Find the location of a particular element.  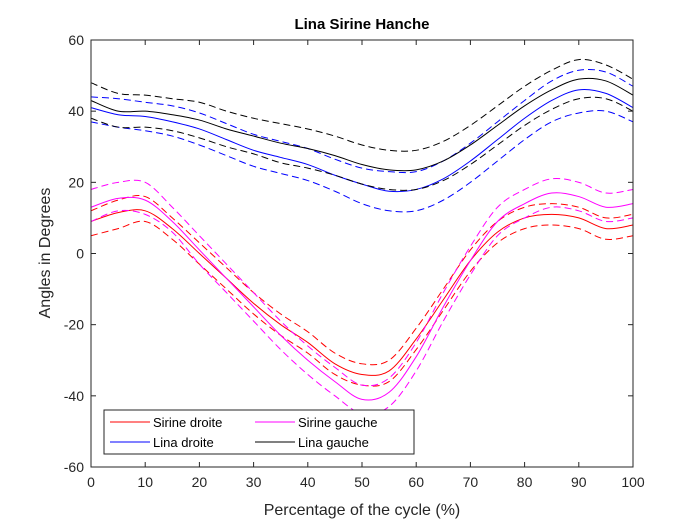

x-tick-label: 30 is located at coordinates (254, 482).